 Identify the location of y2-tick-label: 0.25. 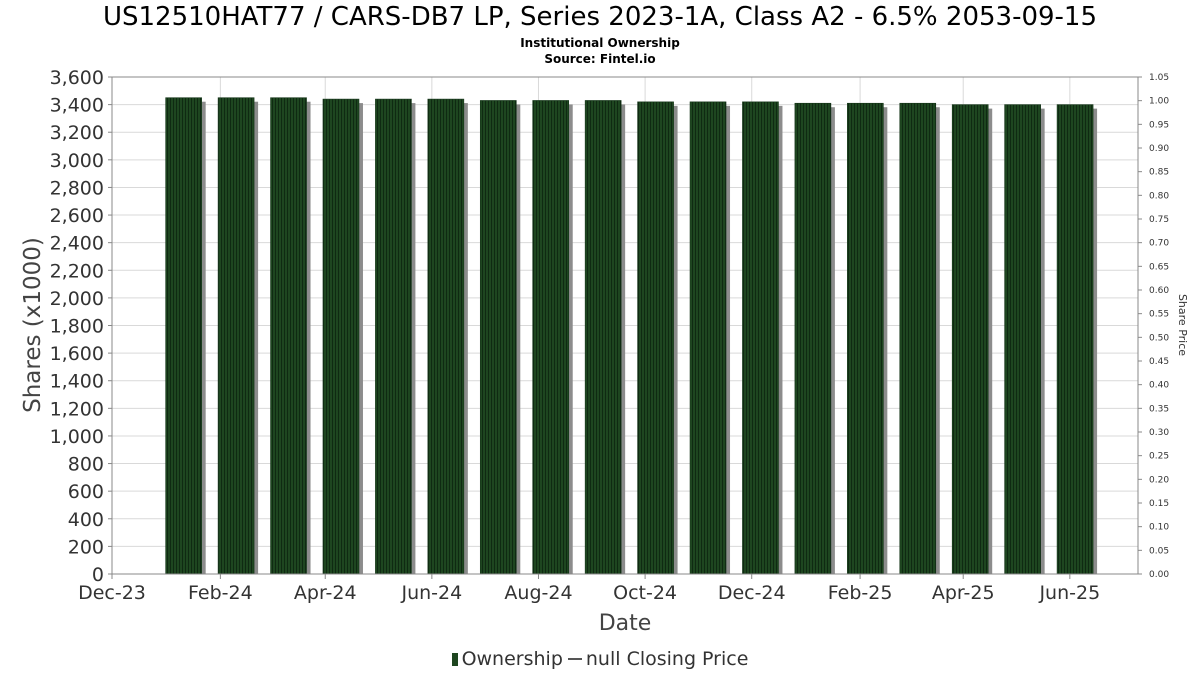
(1159, 457).